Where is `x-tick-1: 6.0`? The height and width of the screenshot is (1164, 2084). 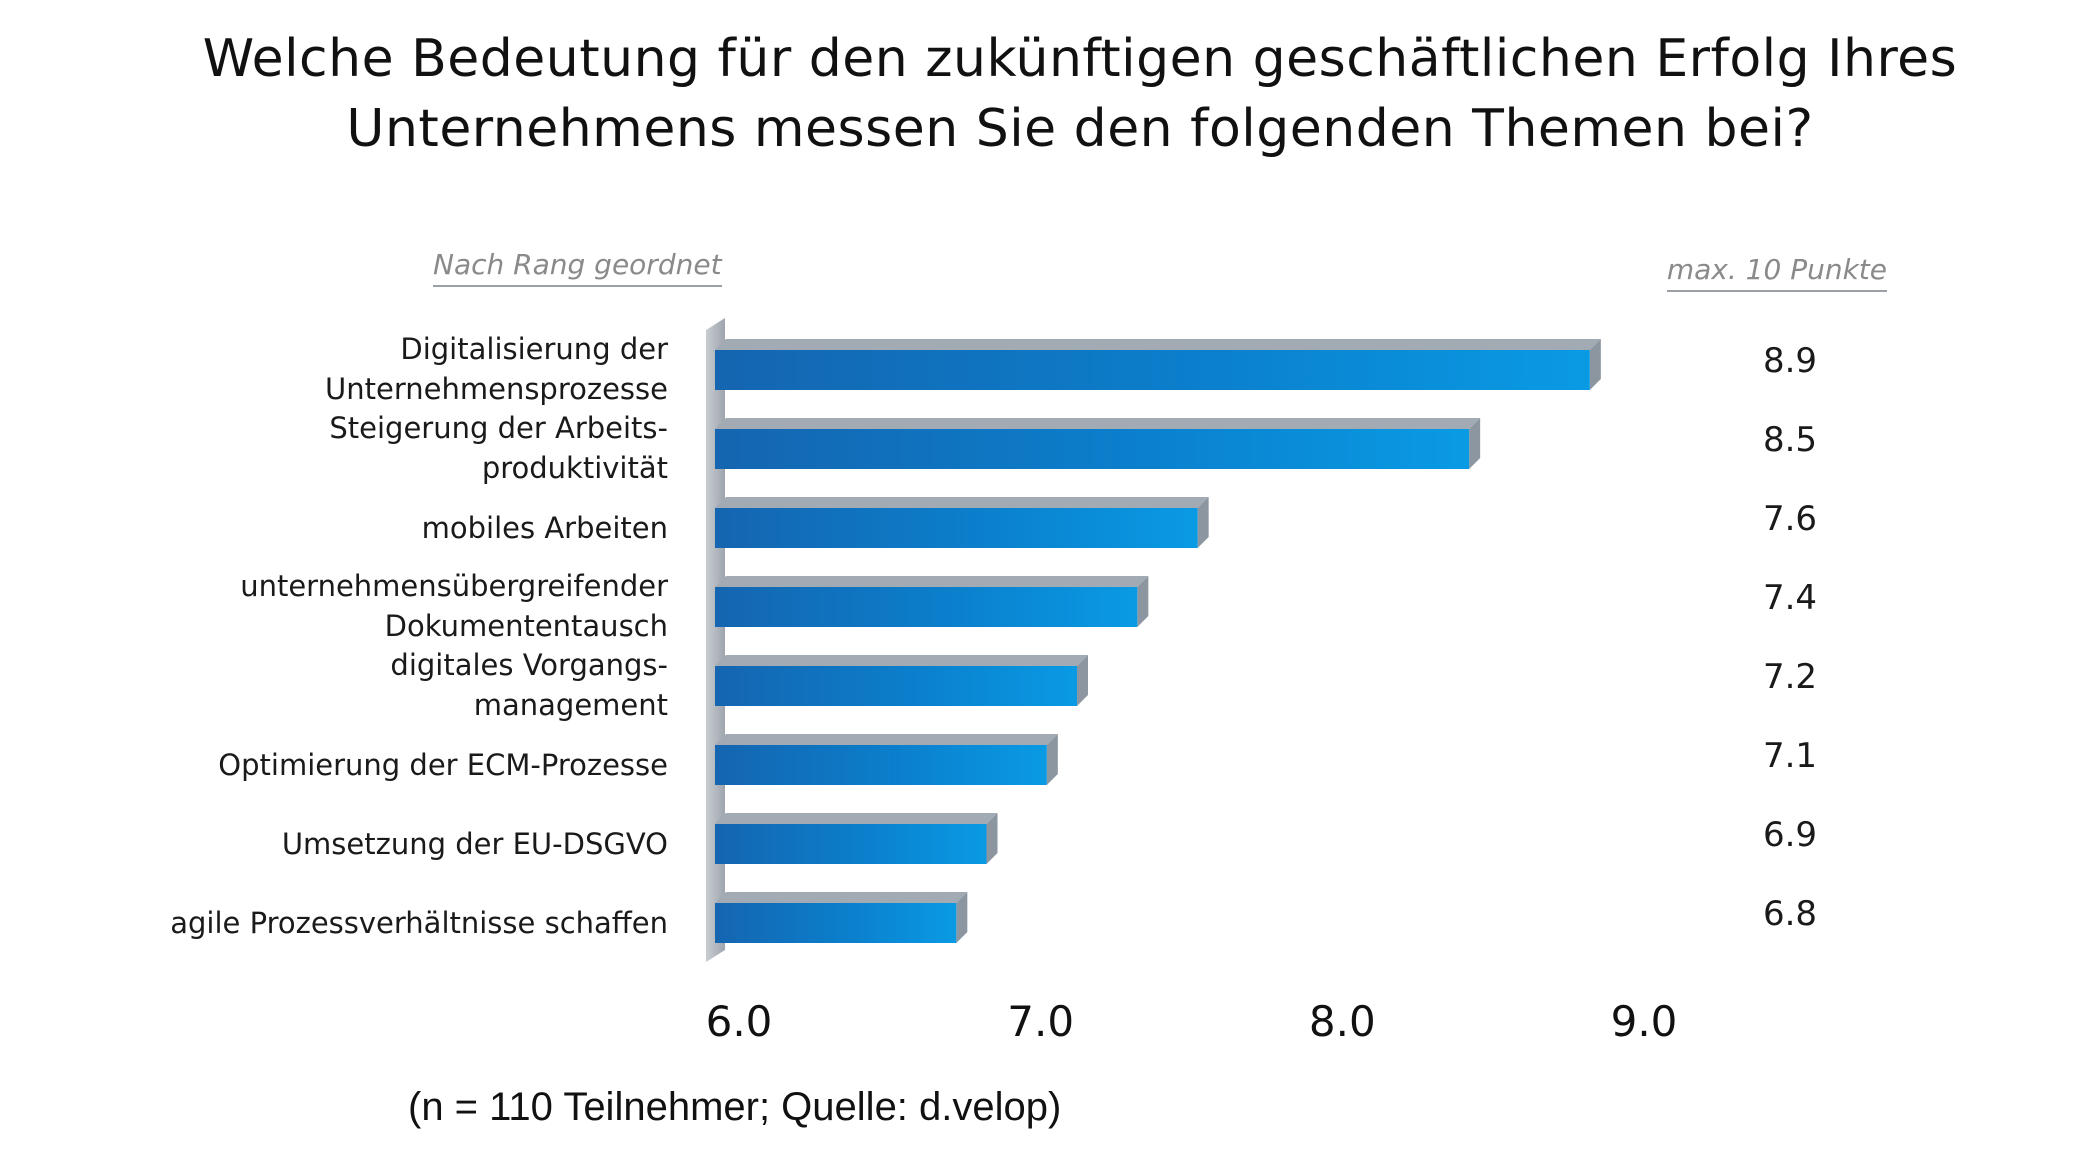
x-tick-1: 6.0 is located at coordinates (739, 1021).